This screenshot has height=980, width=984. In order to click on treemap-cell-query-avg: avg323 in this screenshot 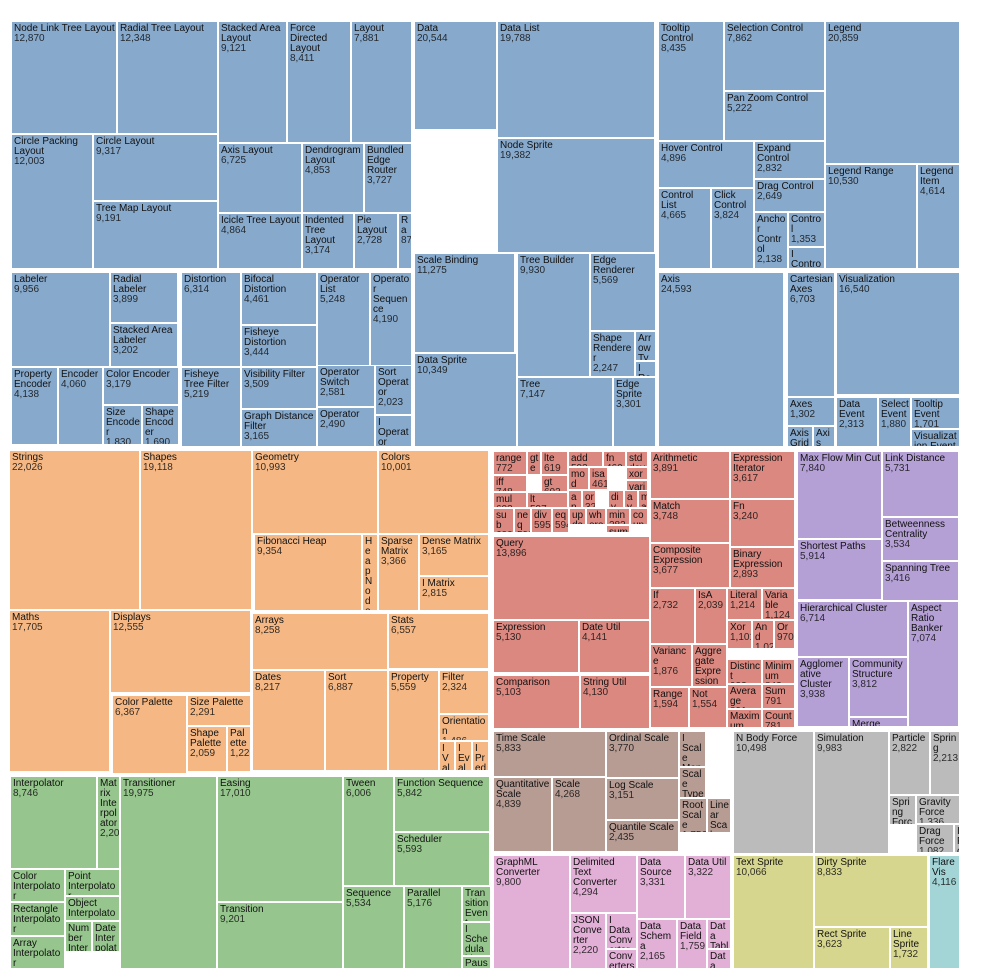, I will do `click(631, 499)`.